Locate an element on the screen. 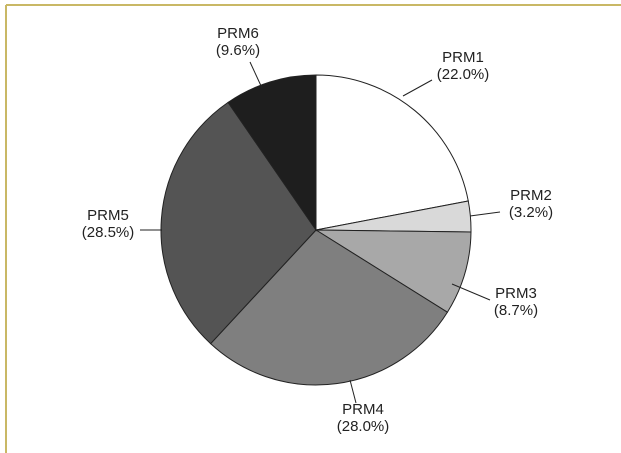  slice-name: PRM5 is located at coordinates (108, 215).